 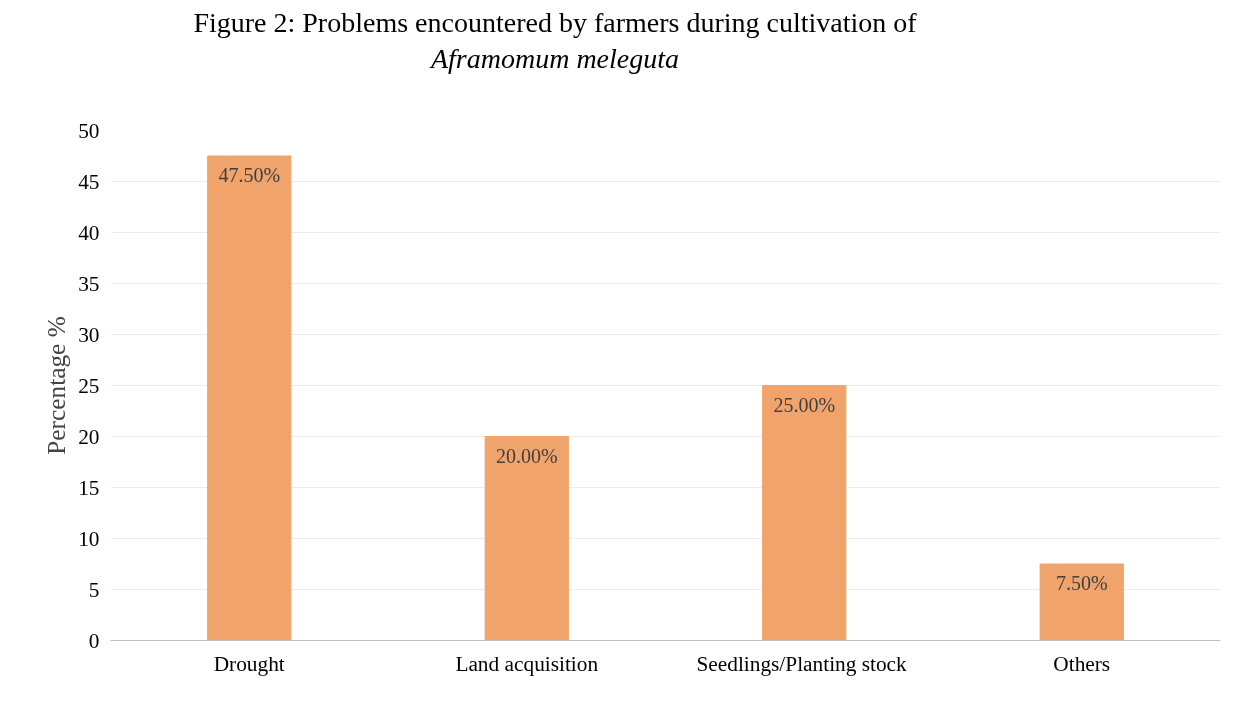 I want to click on chart-title: Figure 2: Problems encountered by farmers during cultivation of Aframomum meleguta, so click(x=555, y=41).